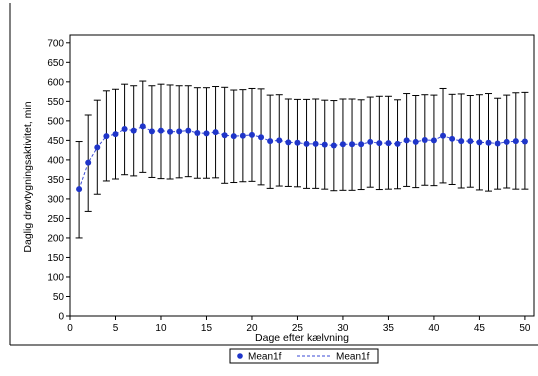 The image size is (538, 376). What do you see at coordinates (55, 277) in the screenshot?
I see `y-tick-label: 100` at bounding box center [55, 277].